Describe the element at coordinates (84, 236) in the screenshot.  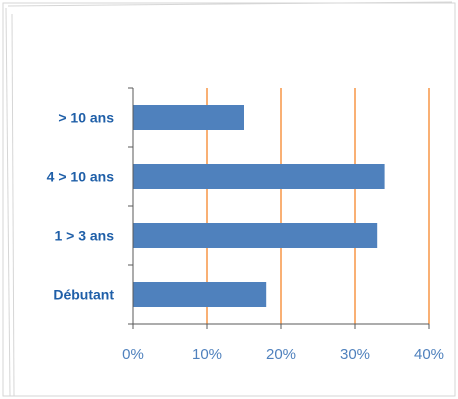
I see `category-label-2: 1 > 3 ans` at that location.